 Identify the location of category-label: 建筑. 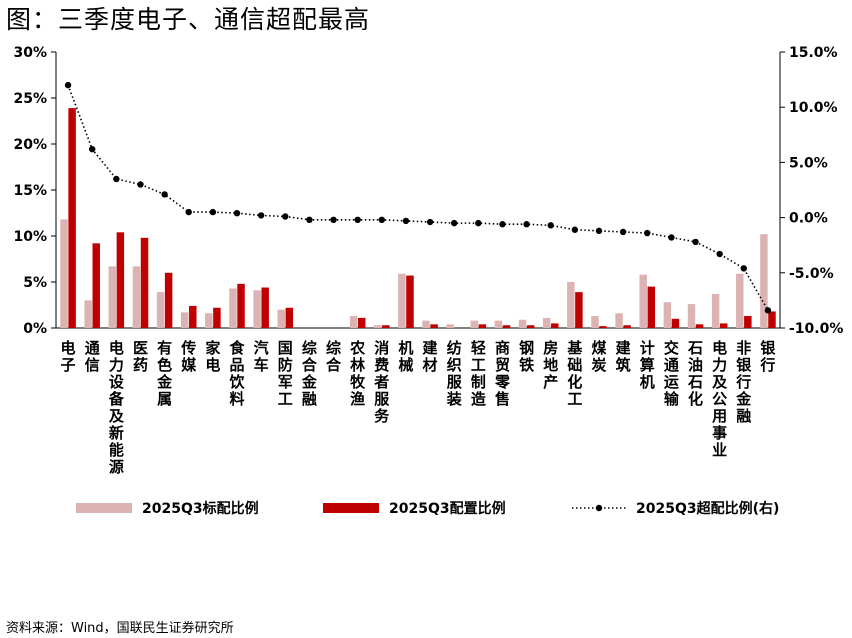
(623, 356).